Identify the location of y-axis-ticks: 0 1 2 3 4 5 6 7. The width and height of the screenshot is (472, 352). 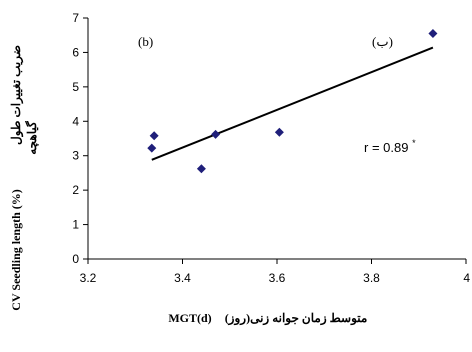
(80, 138).